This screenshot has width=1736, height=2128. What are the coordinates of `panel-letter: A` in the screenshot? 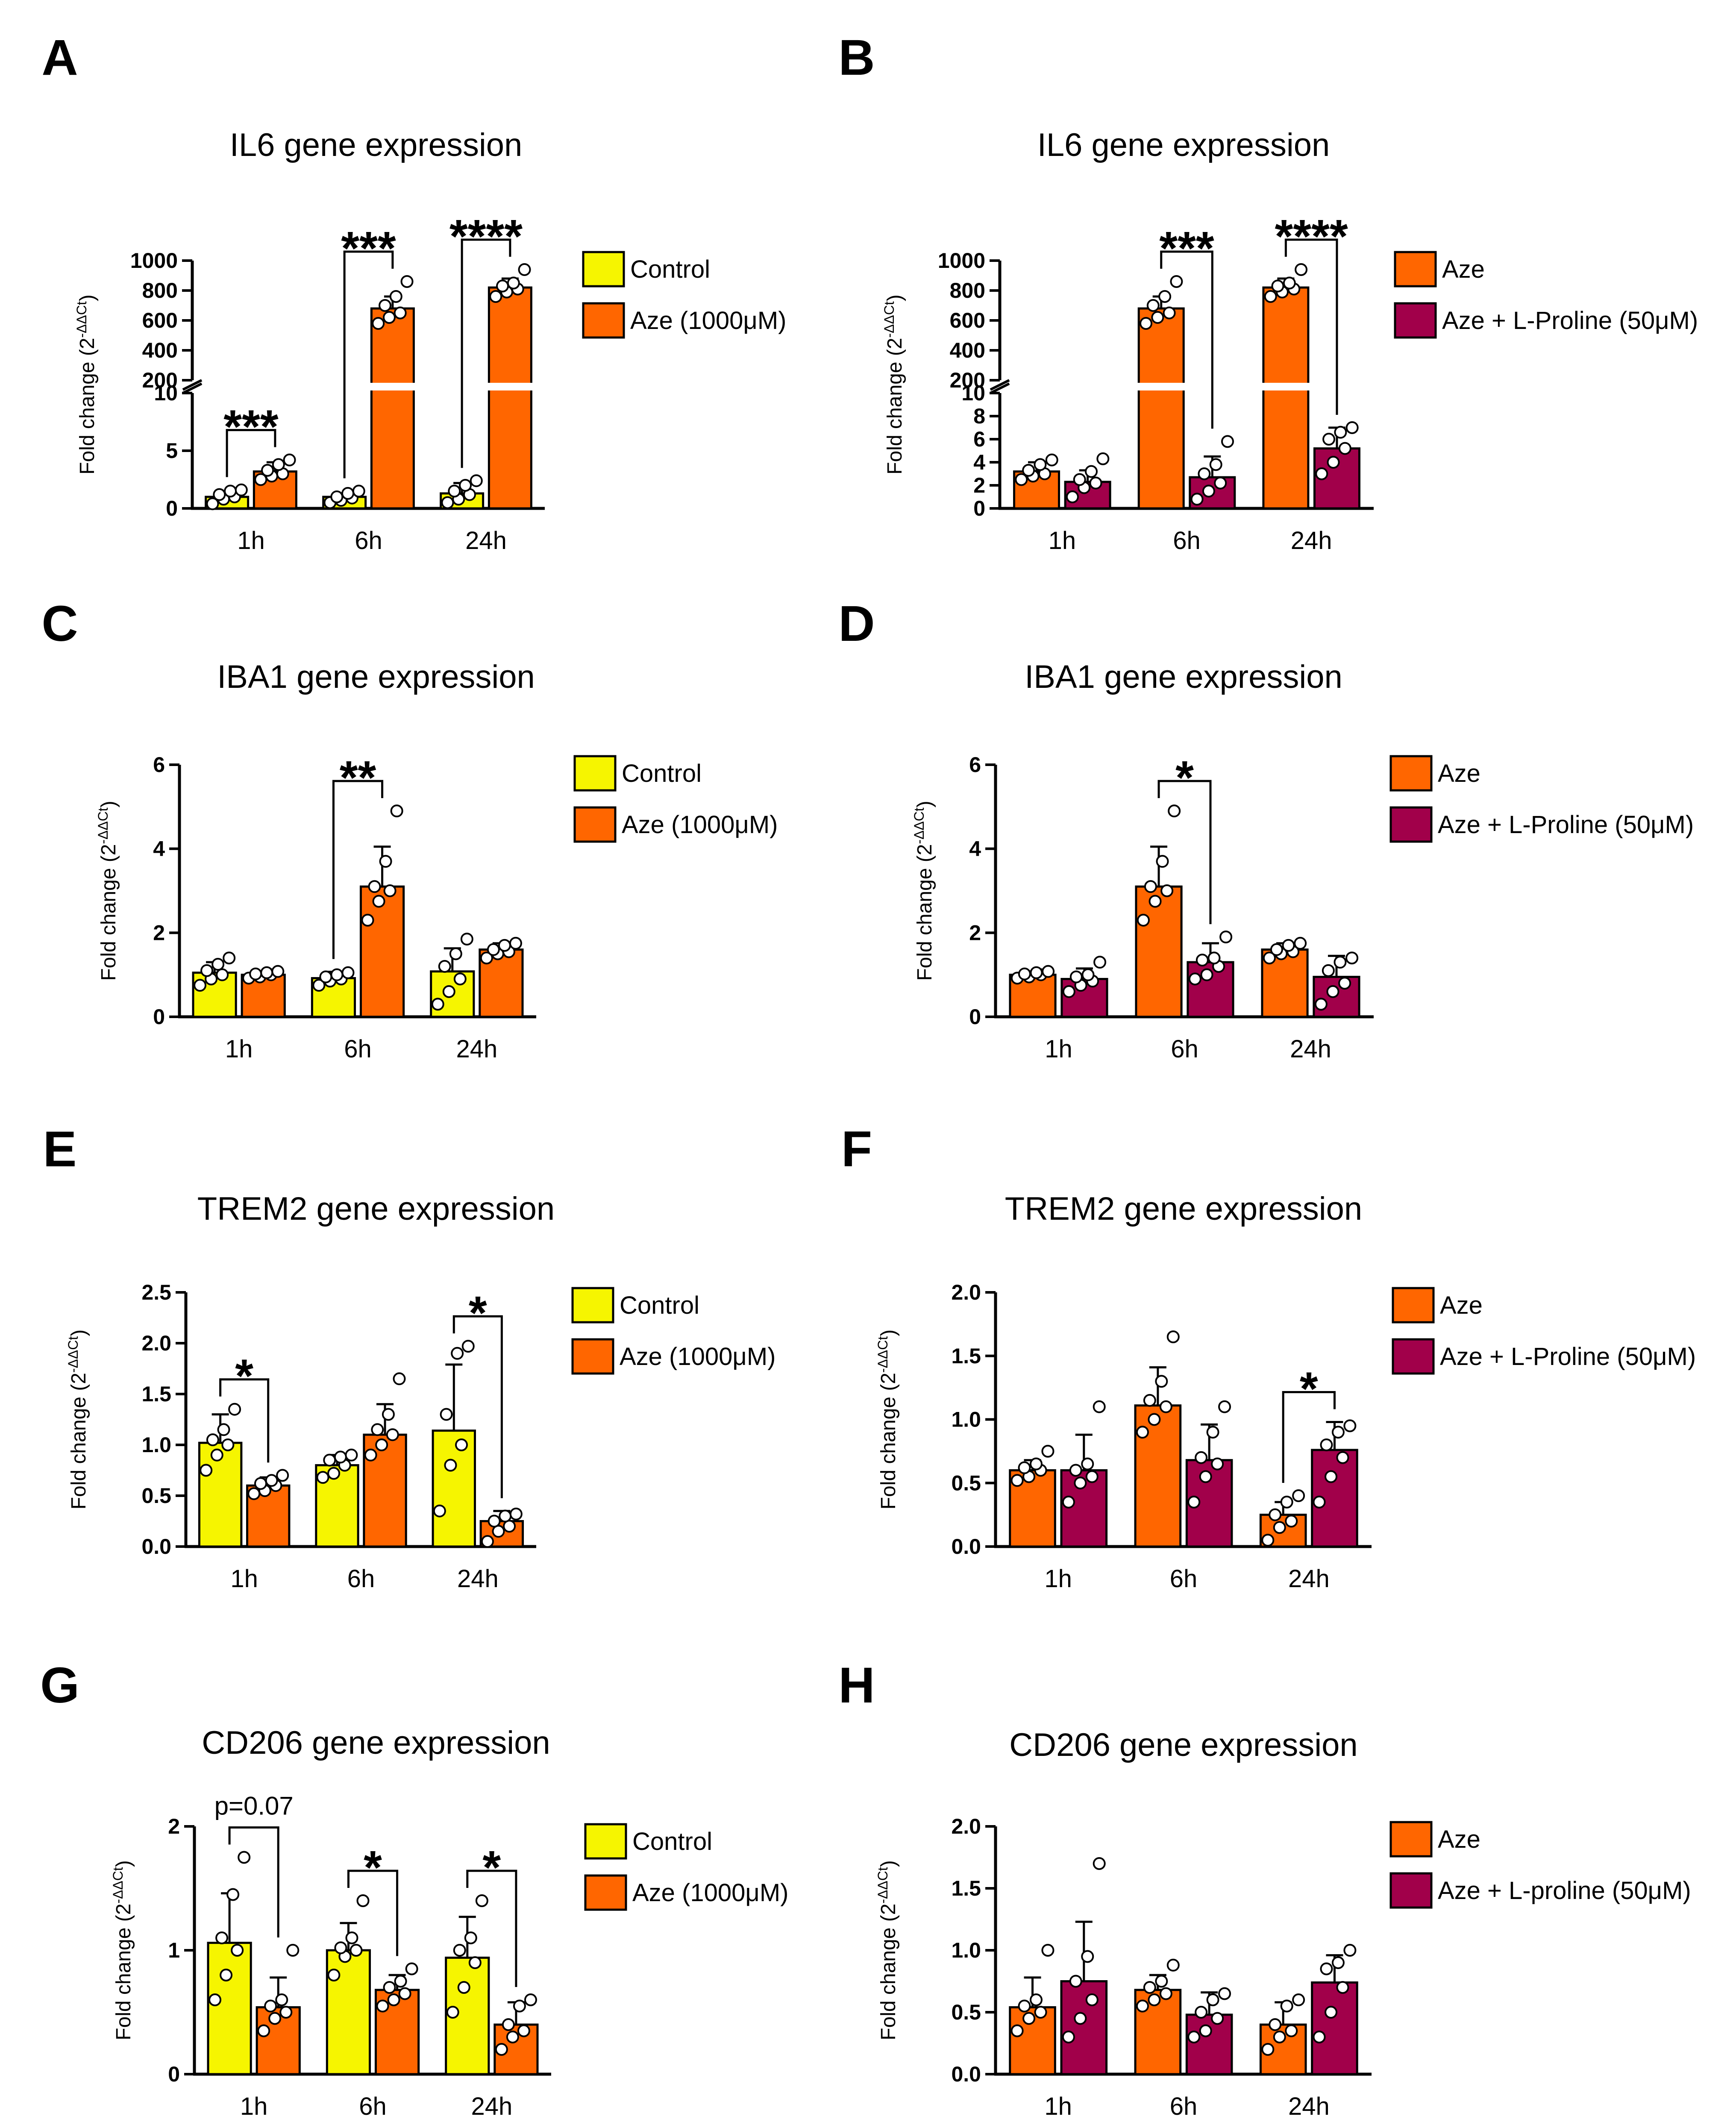 It's located at (59, 57).